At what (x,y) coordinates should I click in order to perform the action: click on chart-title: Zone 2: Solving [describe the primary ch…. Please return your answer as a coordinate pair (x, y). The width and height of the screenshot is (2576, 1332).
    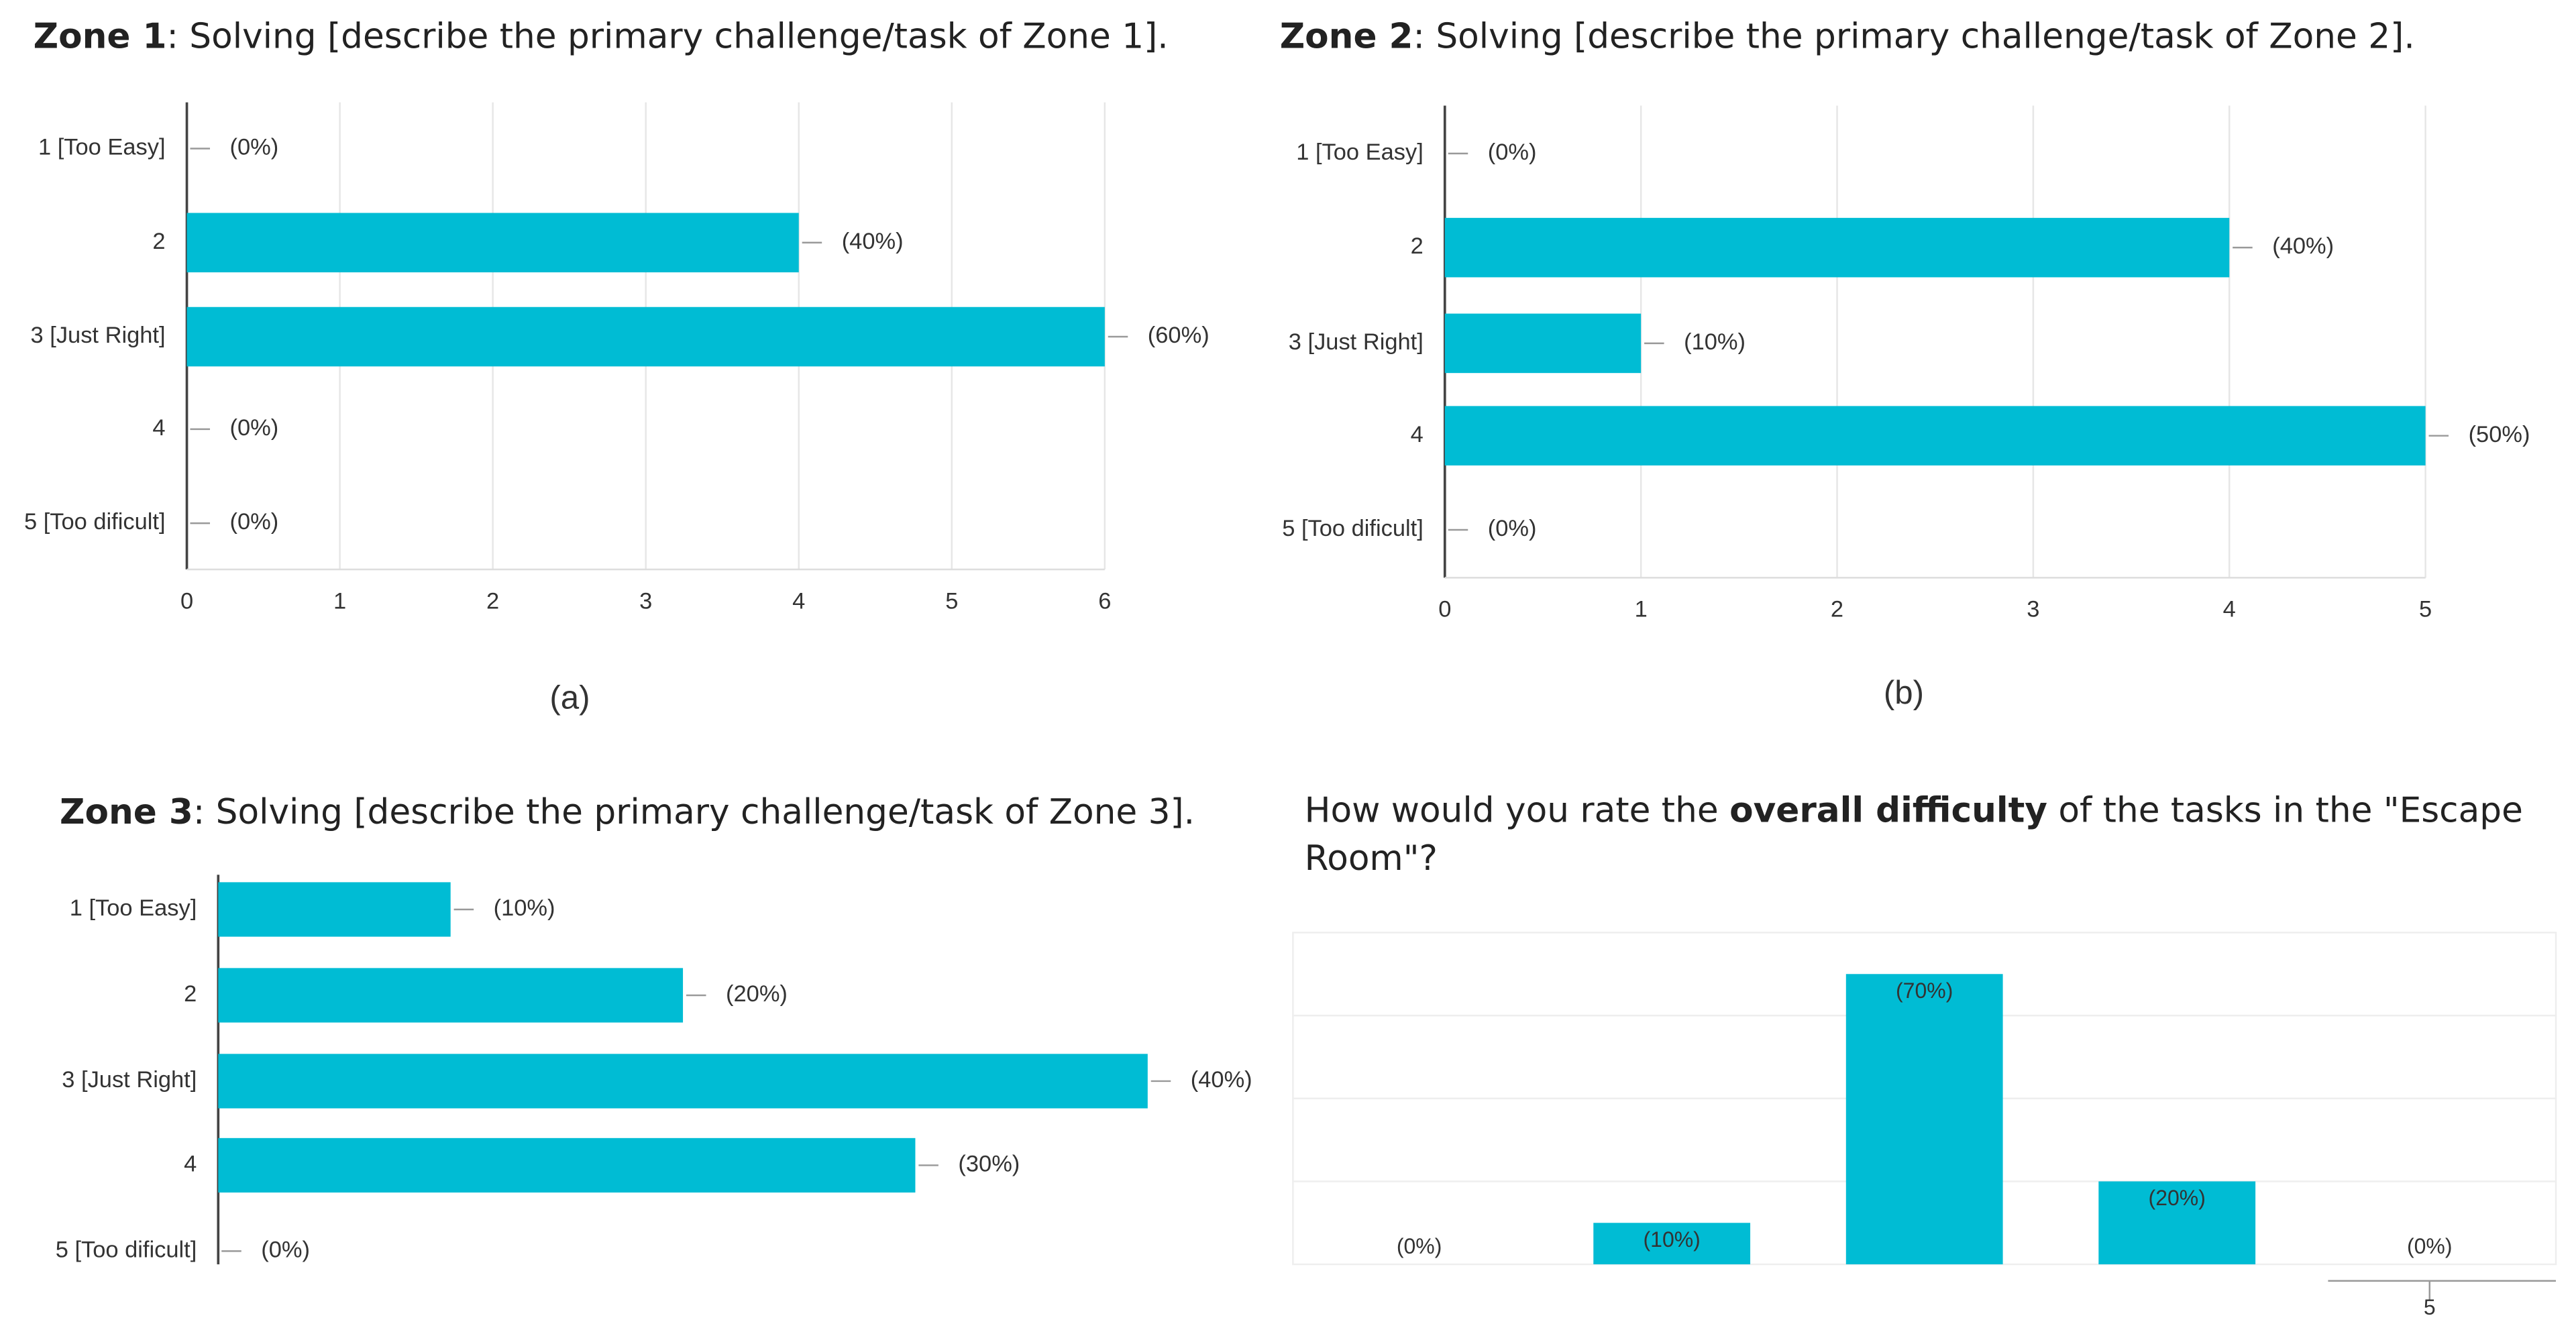
    Looking at the image, I should click on (1907, 37).